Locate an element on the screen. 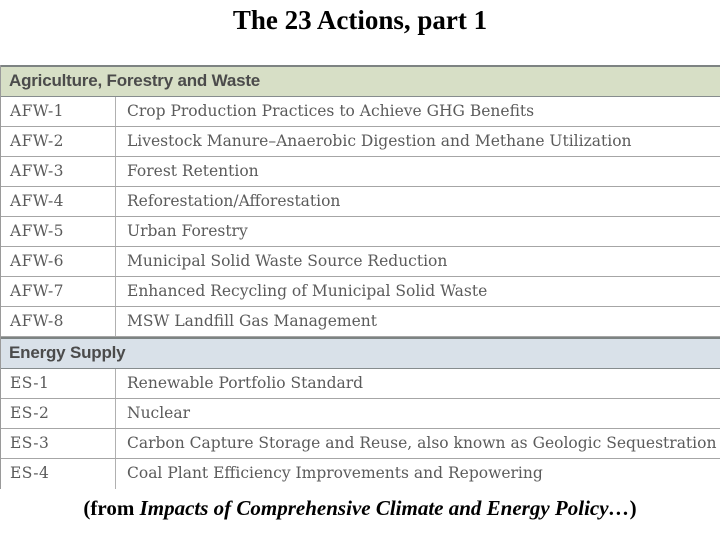 The width and height of the screenshot is (720, 540). table-row: AFW-3 Forest Retention is located at coordinates (360, 172).